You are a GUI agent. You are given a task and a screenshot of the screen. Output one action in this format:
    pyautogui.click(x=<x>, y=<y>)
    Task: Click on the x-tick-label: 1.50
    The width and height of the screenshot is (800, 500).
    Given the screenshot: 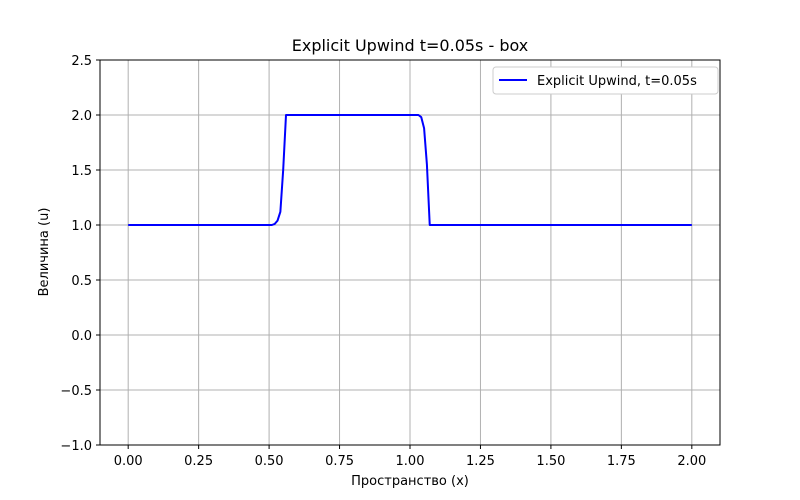 What is the action you would take?
    pyautogui.click(x=550, y=461)
    